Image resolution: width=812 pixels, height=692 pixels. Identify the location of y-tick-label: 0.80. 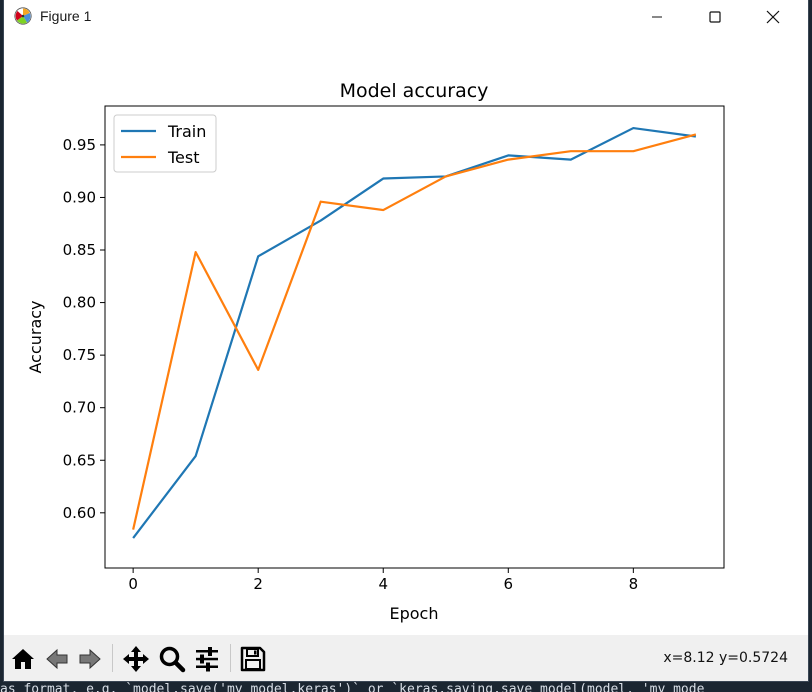
(79, 303).